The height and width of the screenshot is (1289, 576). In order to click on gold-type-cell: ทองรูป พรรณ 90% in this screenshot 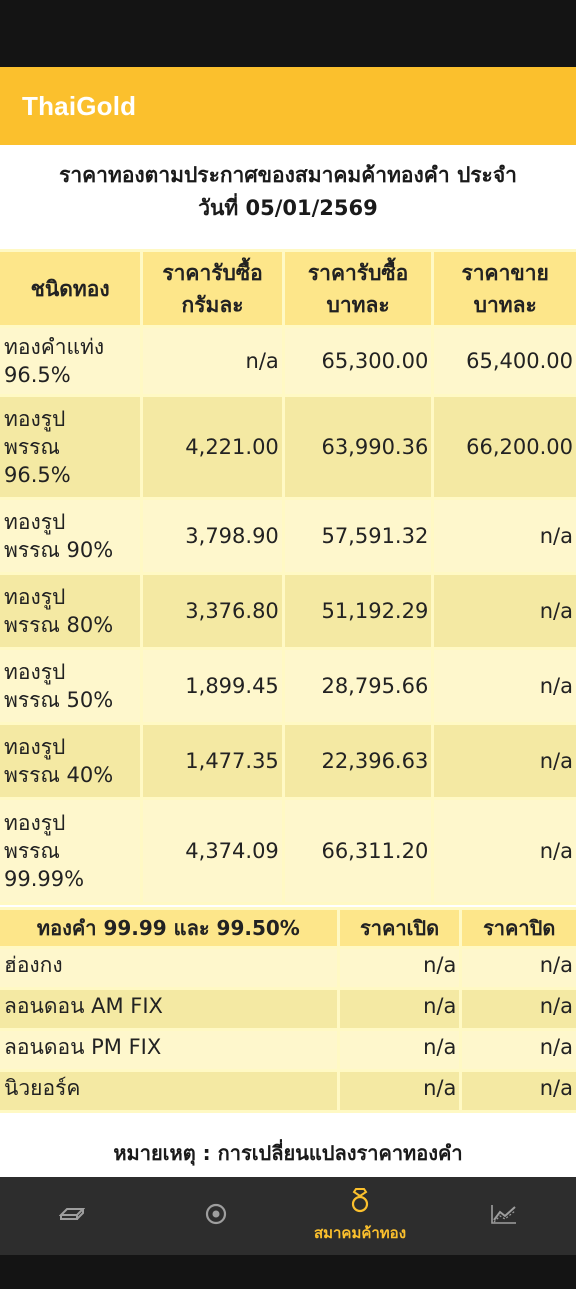, I will do `click(70, 536)`.